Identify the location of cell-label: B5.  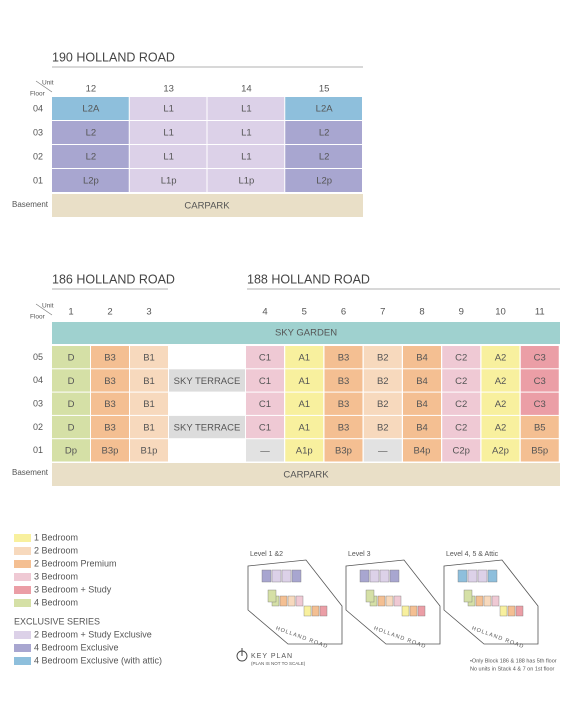
(540, 427).